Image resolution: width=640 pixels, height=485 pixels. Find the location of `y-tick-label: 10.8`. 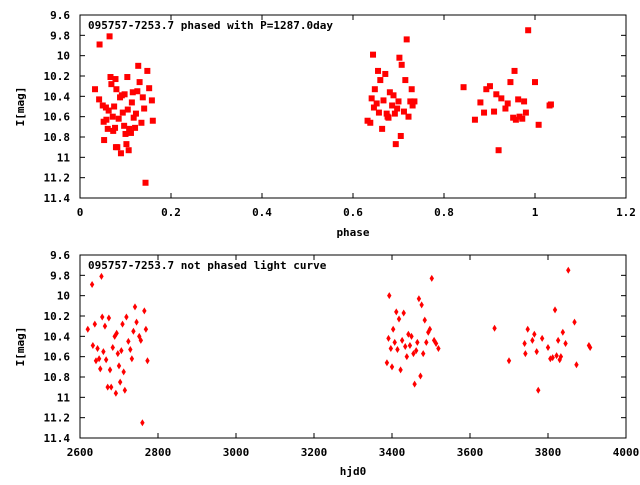

y-tick-label: 10.8 is located at coordinates (57, 377).